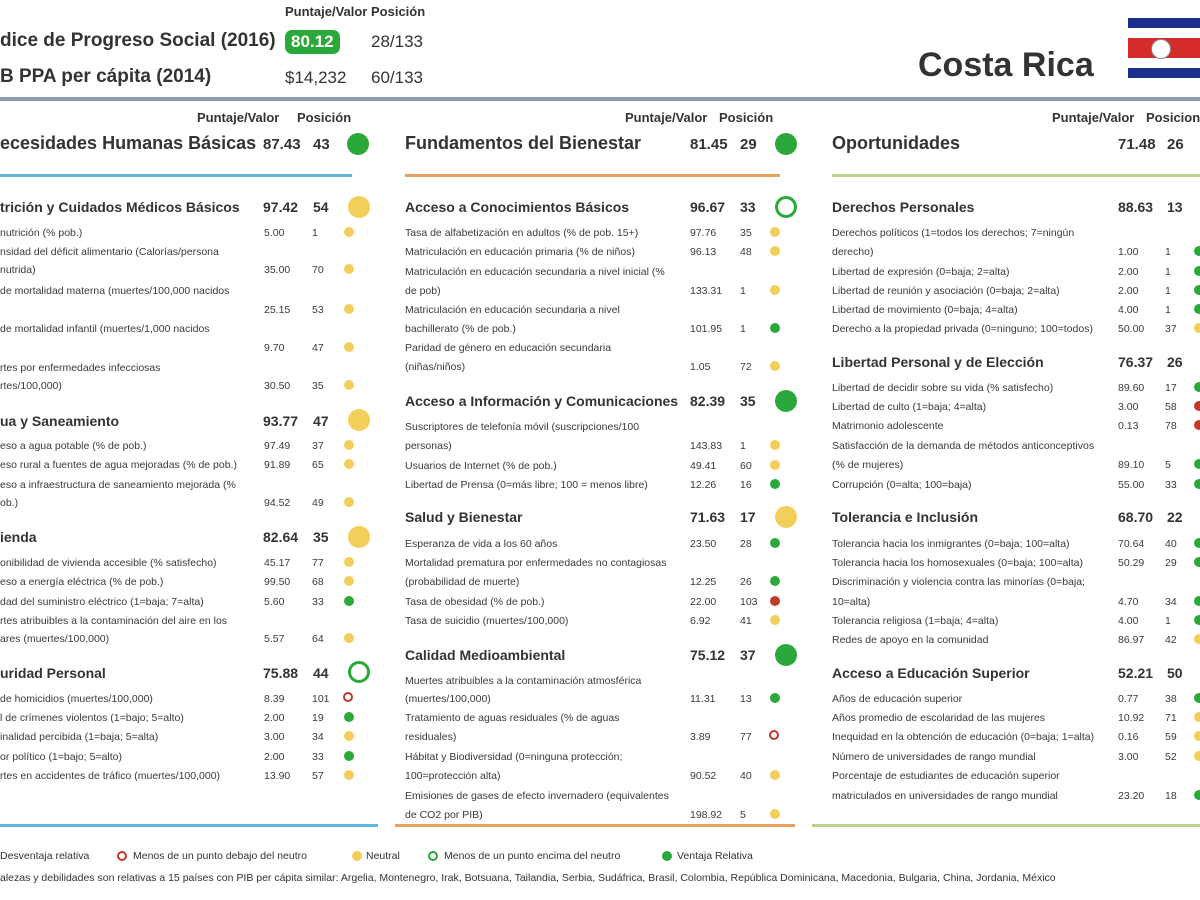  What do you see at coordinates (1131, 718) in the screenshot?
I see `indicator-value: 10.92` at bounding box center [1131, 718].